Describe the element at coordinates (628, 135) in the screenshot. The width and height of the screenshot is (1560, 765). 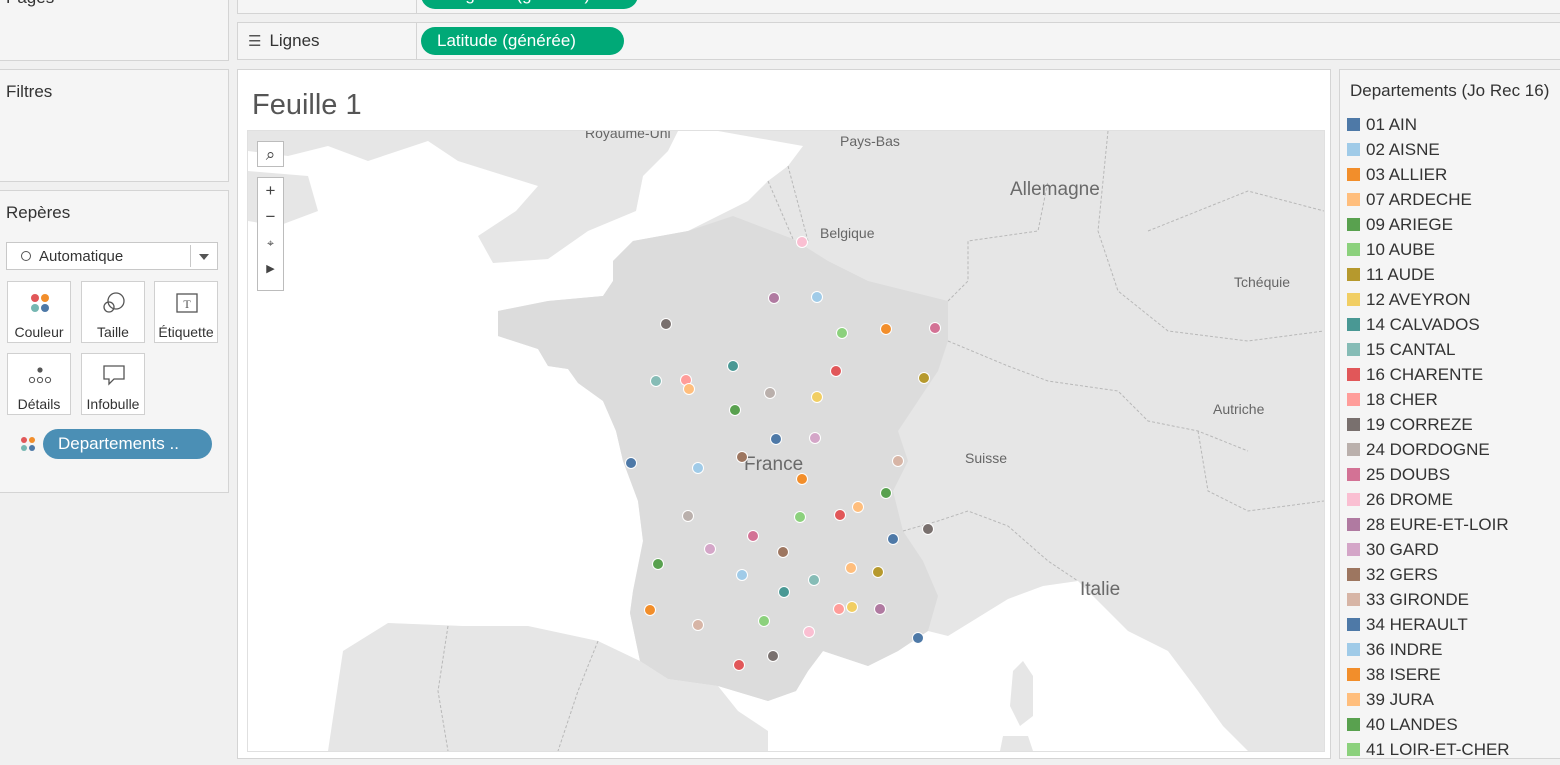
I see `map-label-royaume-uni: Royaume-Uni` at that location.